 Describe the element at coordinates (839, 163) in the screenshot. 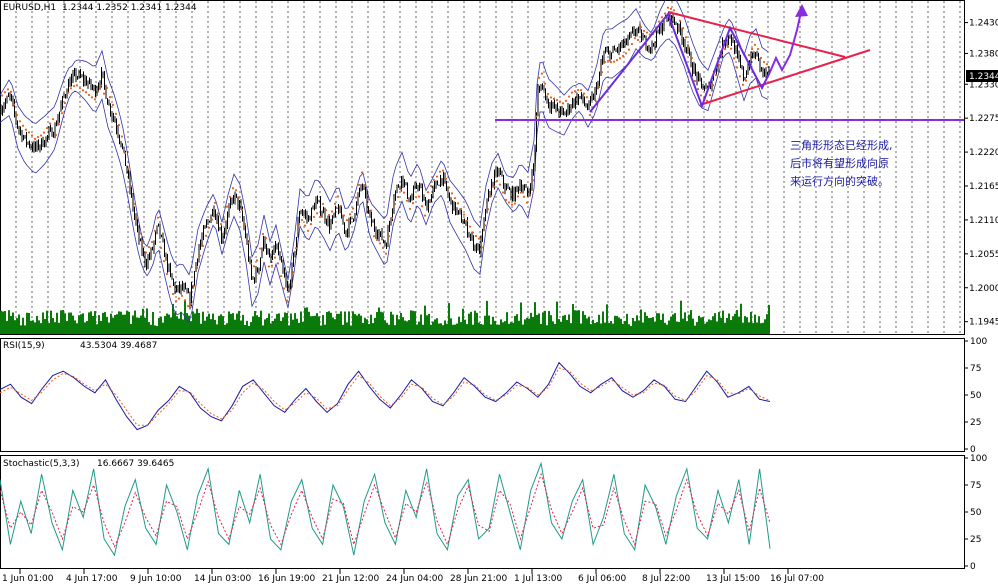

I see `annotation-line-2: 后市将有望形成向原` at that location.